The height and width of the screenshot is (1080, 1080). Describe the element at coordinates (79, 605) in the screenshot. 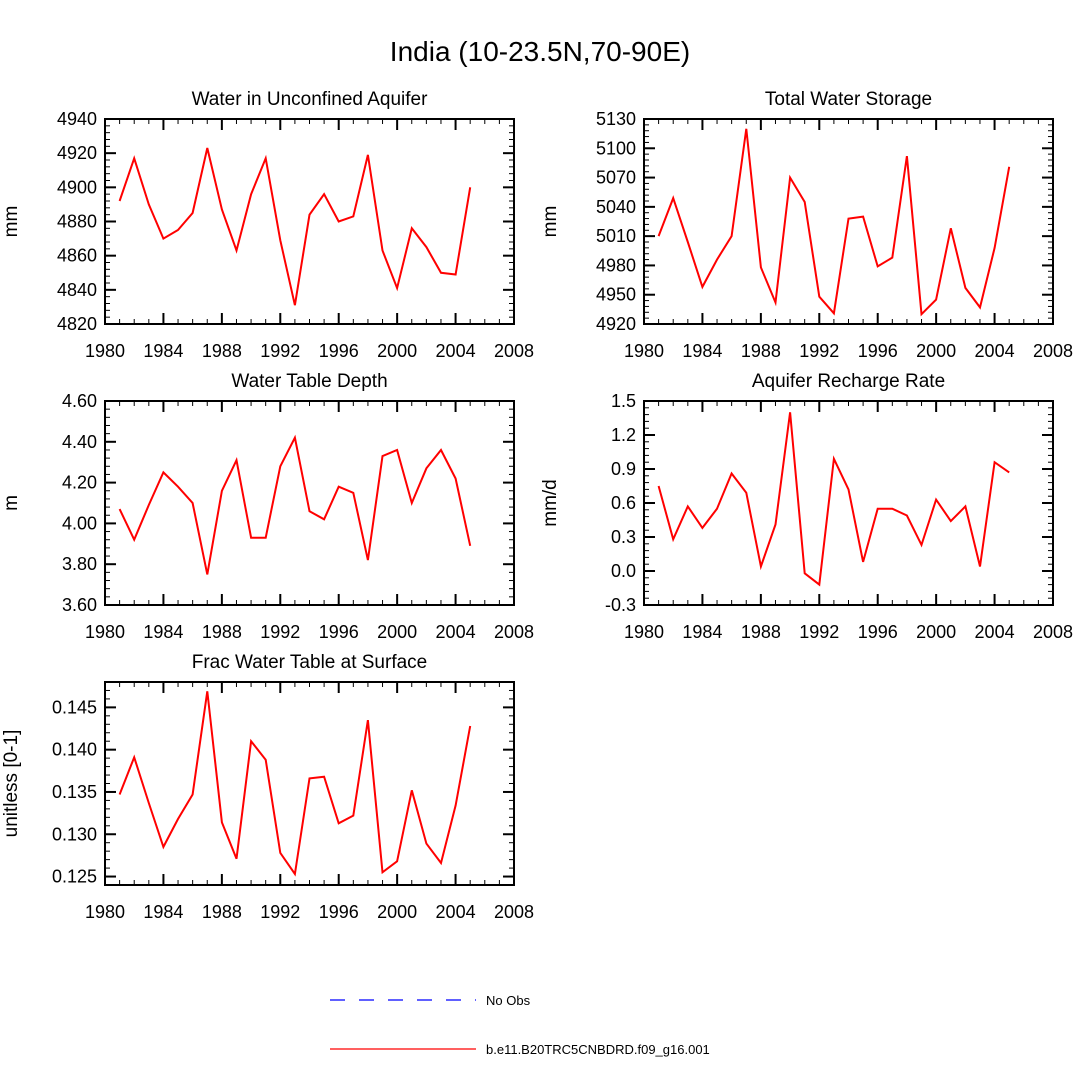

I see `y-tick-label: 3.60` at that location.